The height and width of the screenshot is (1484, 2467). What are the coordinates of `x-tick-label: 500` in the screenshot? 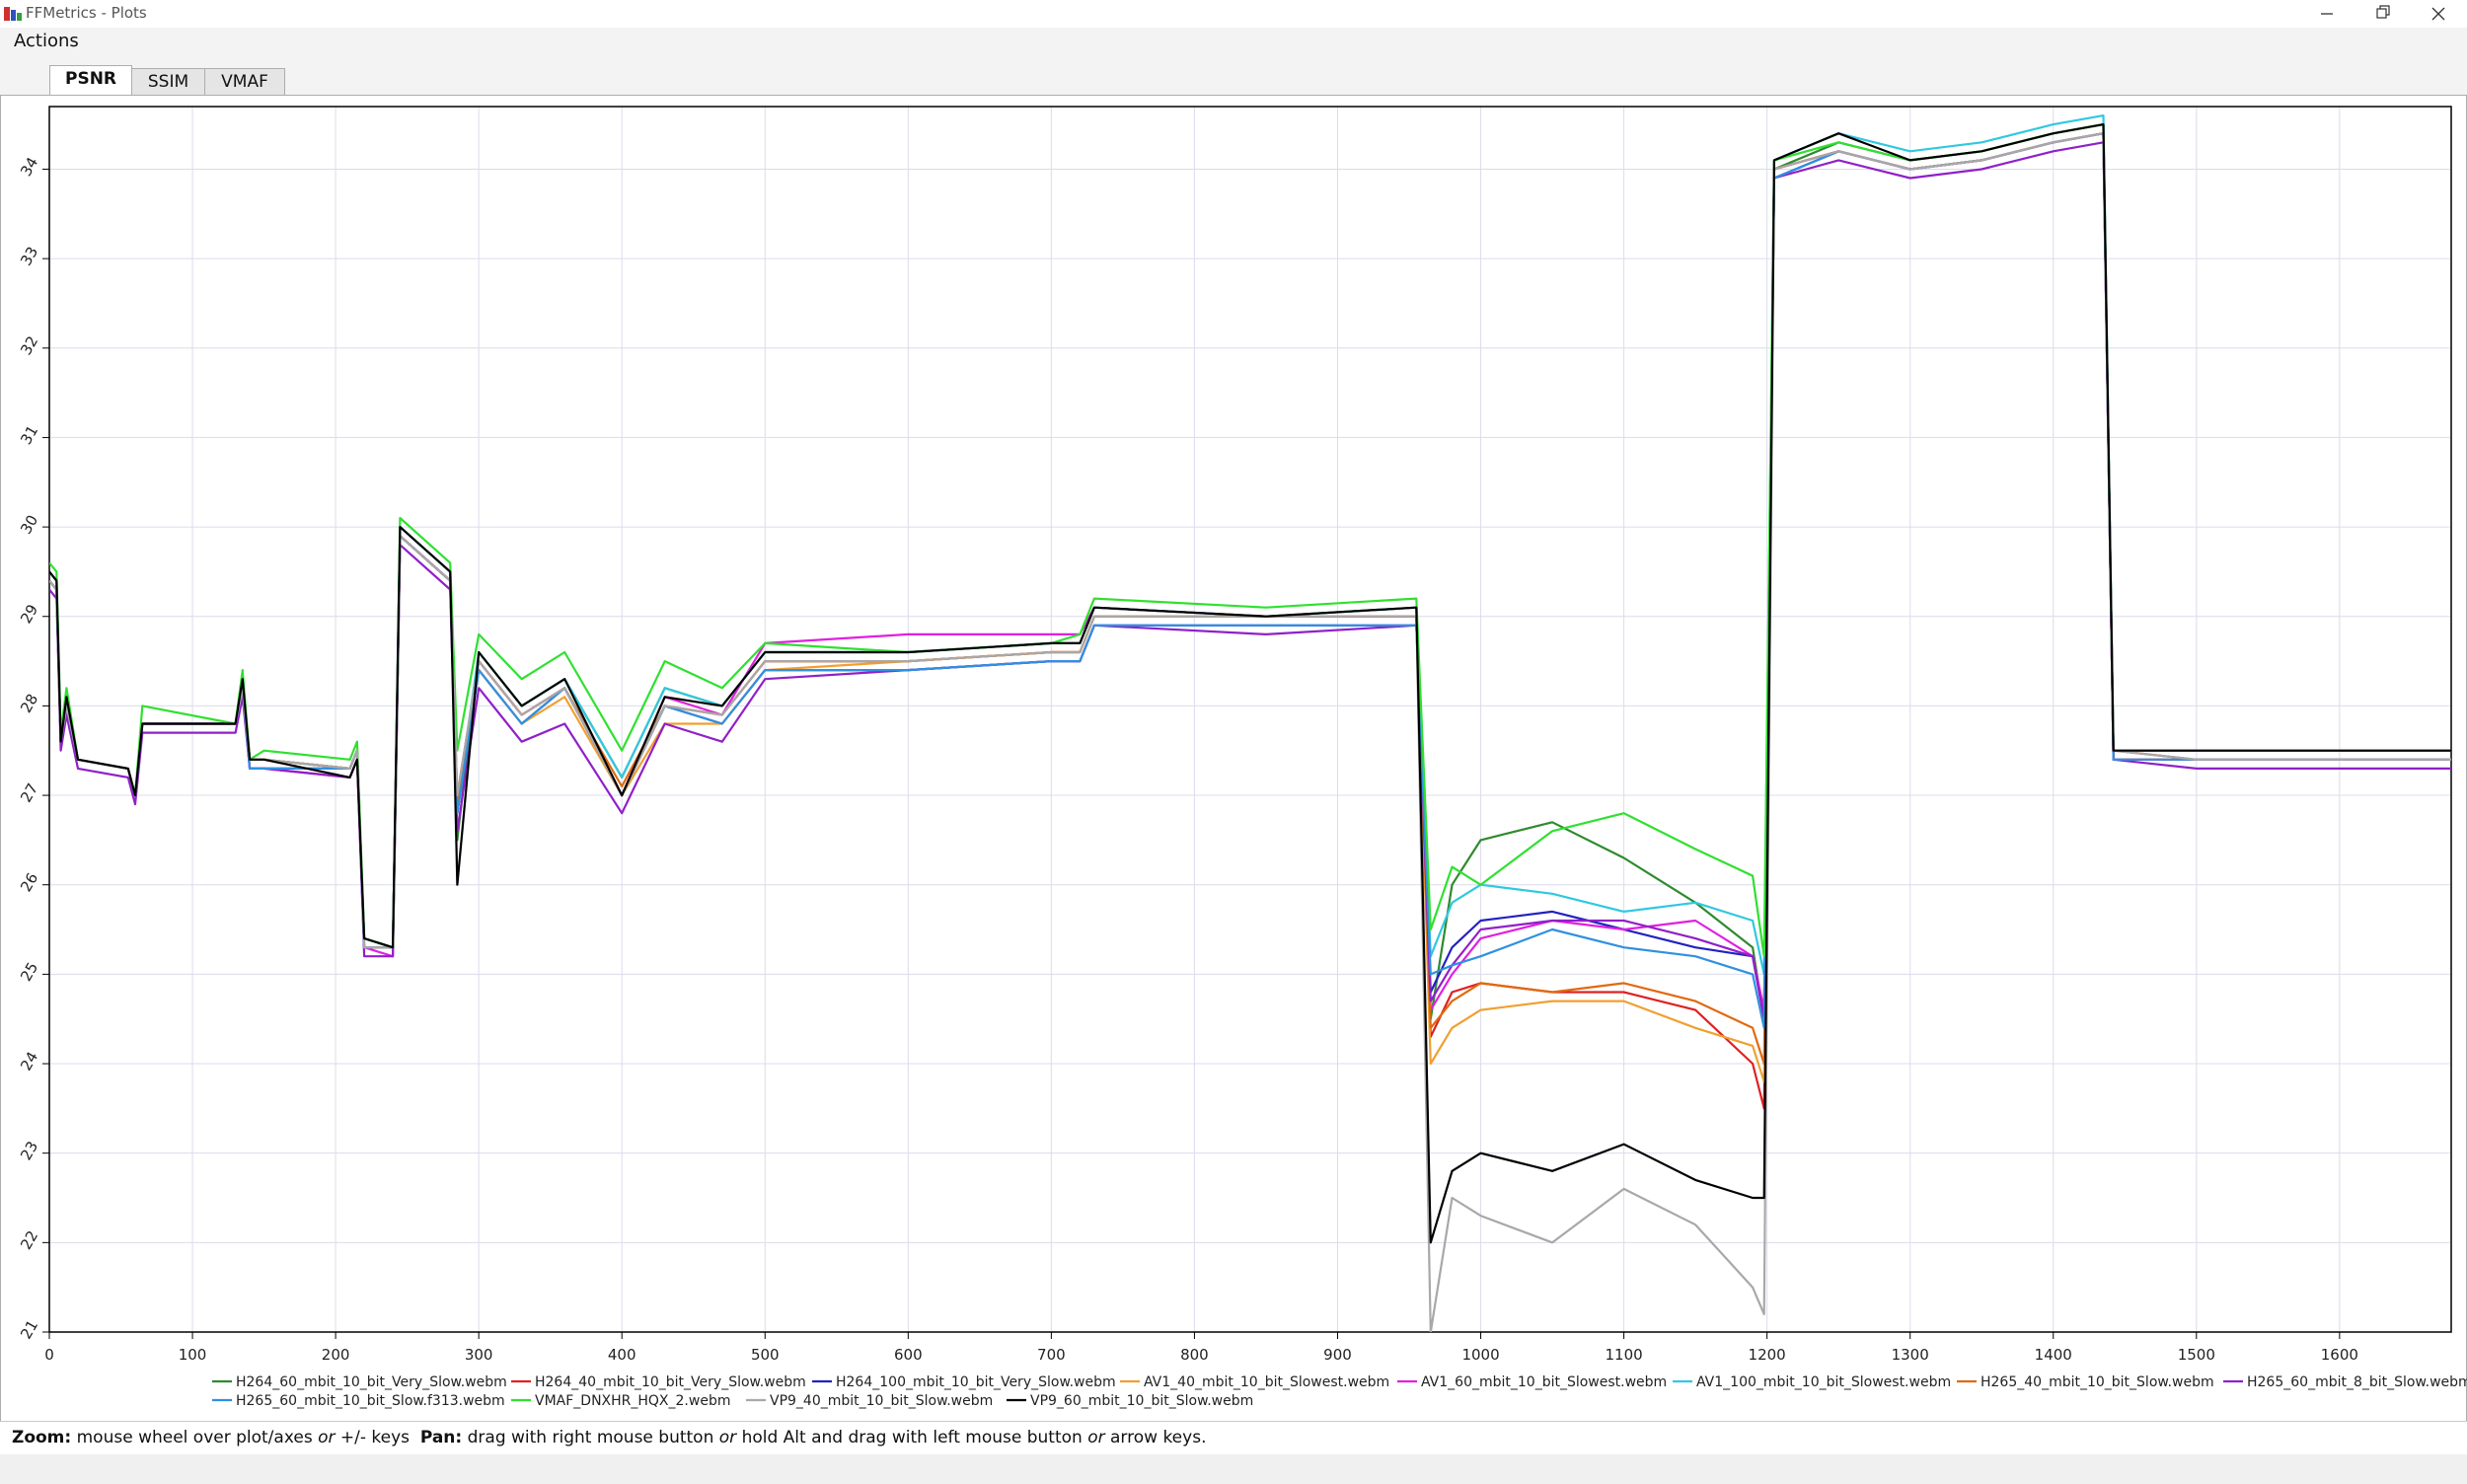 It's located at (765, 1355).